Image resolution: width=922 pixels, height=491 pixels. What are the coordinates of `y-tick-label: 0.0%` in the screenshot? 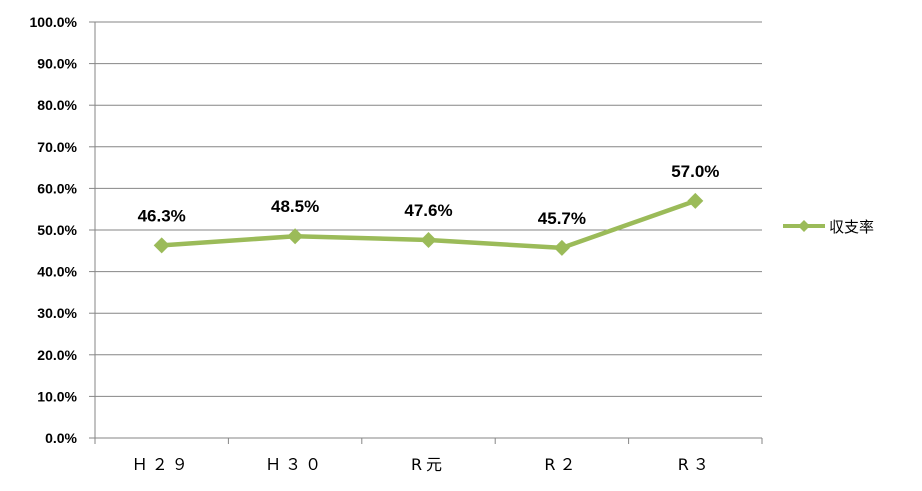 It's located at (61, 438).